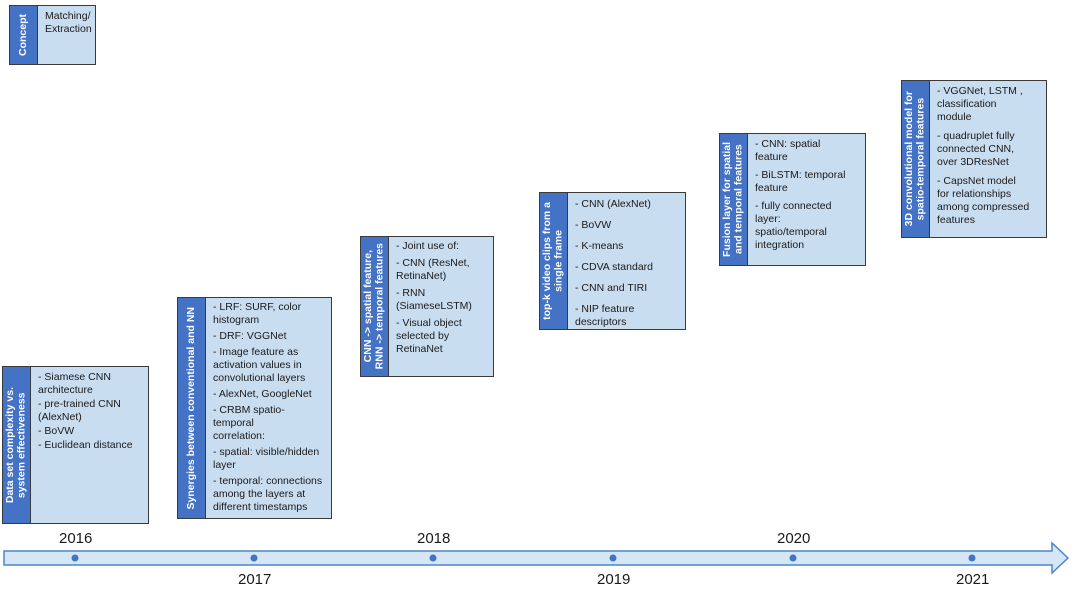 This screenshot has width=1072, height=590. Describe the element at coordinates (972, 558) in the screenshot. I see `timeline-dot-2021` at that location.